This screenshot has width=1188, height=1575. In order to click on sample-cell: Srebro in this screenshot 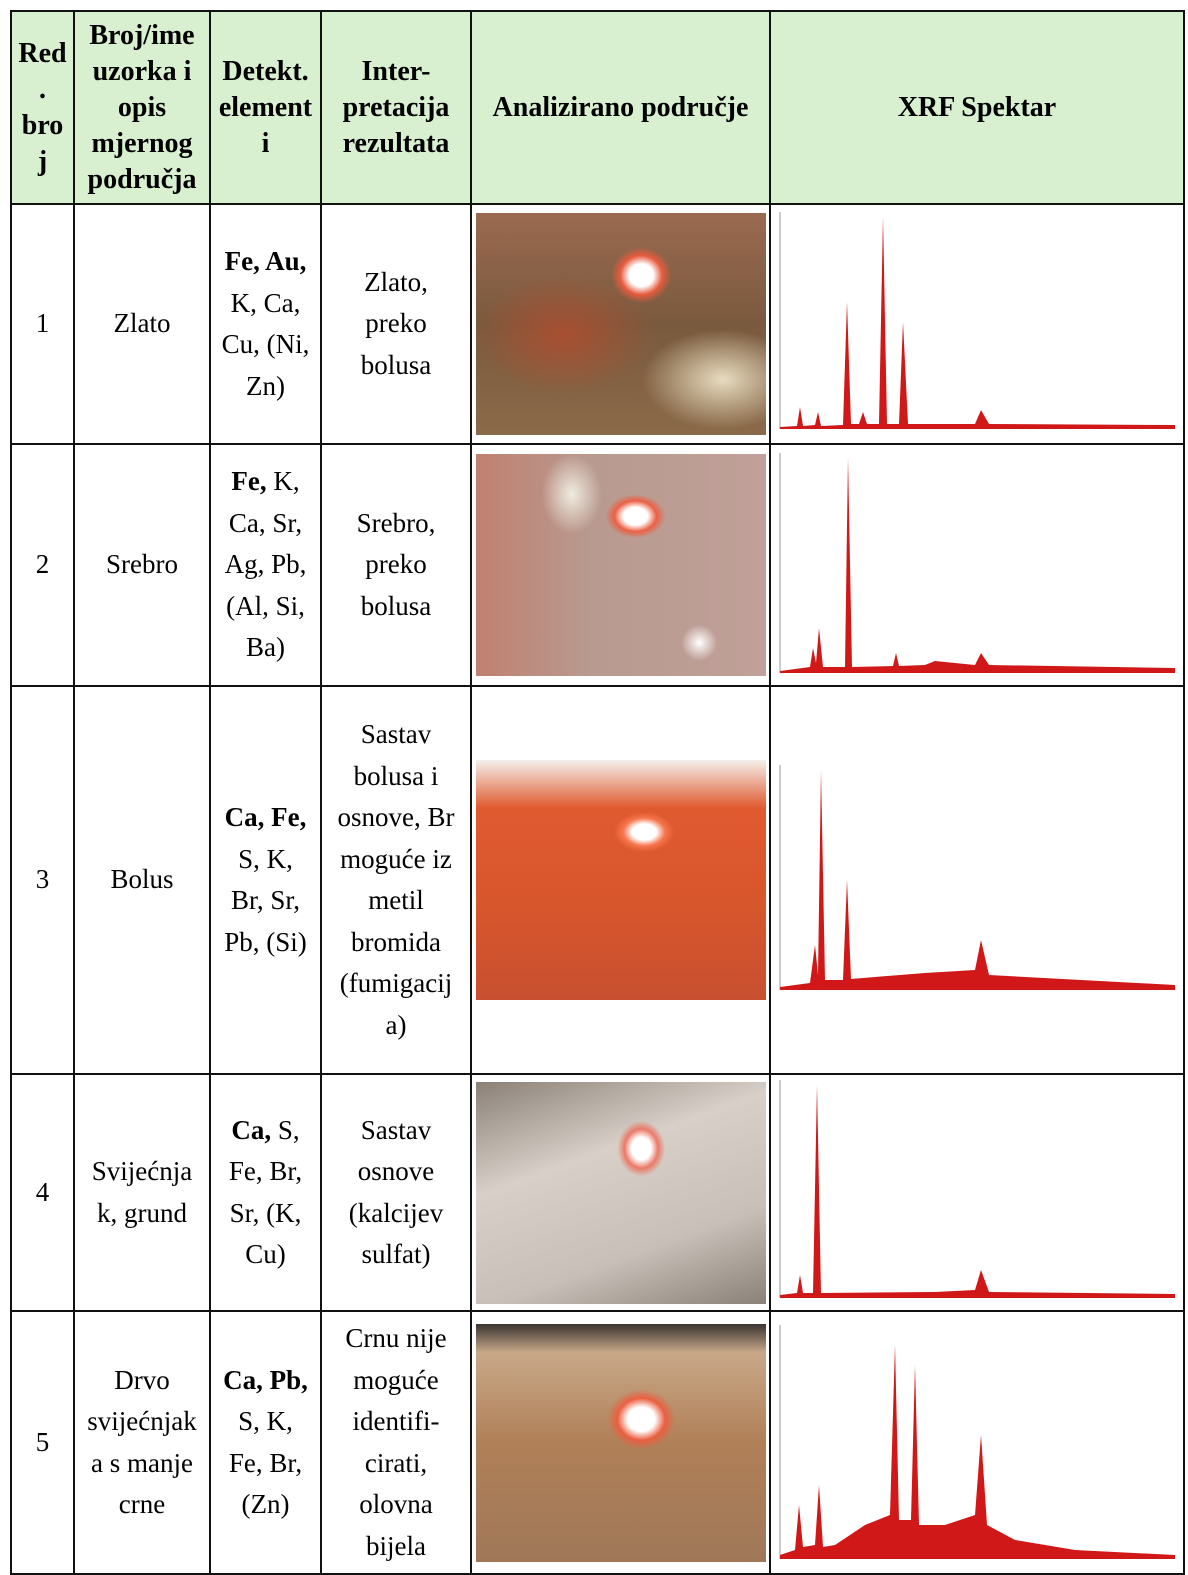, I will do `click(142, 565)`.